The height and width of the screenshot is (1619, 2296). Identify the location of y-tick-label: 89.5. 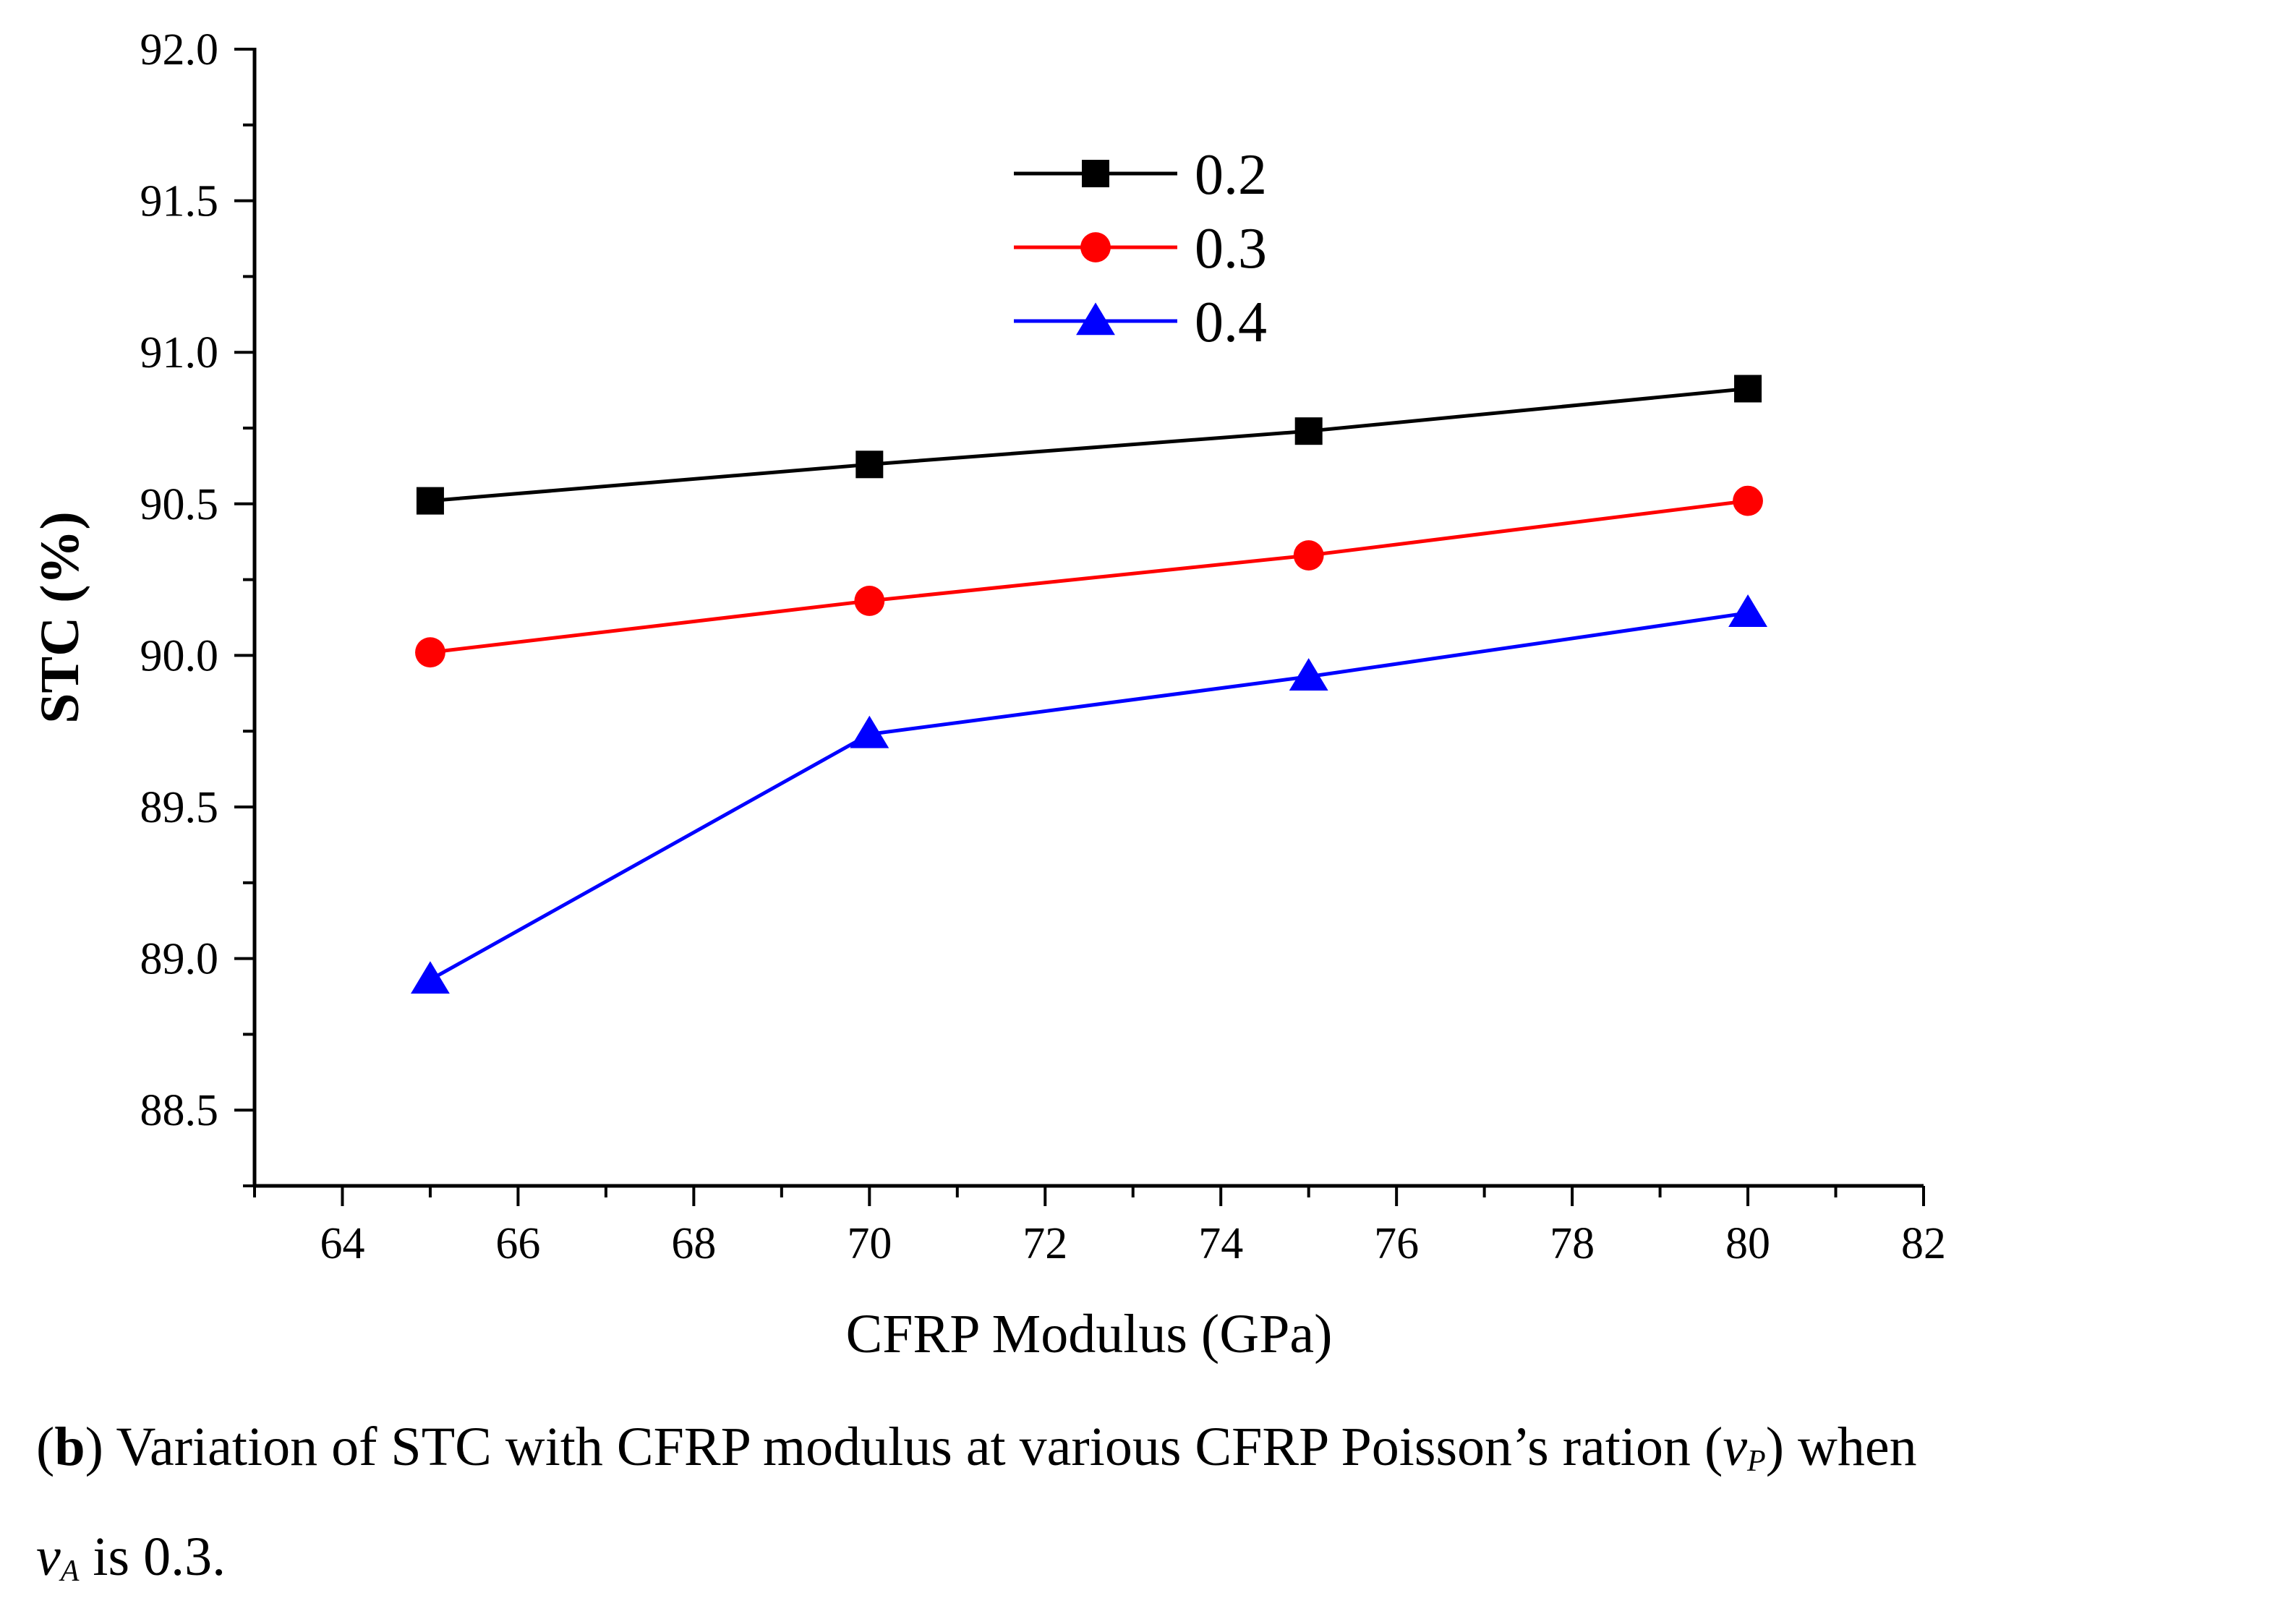
(179, 807).